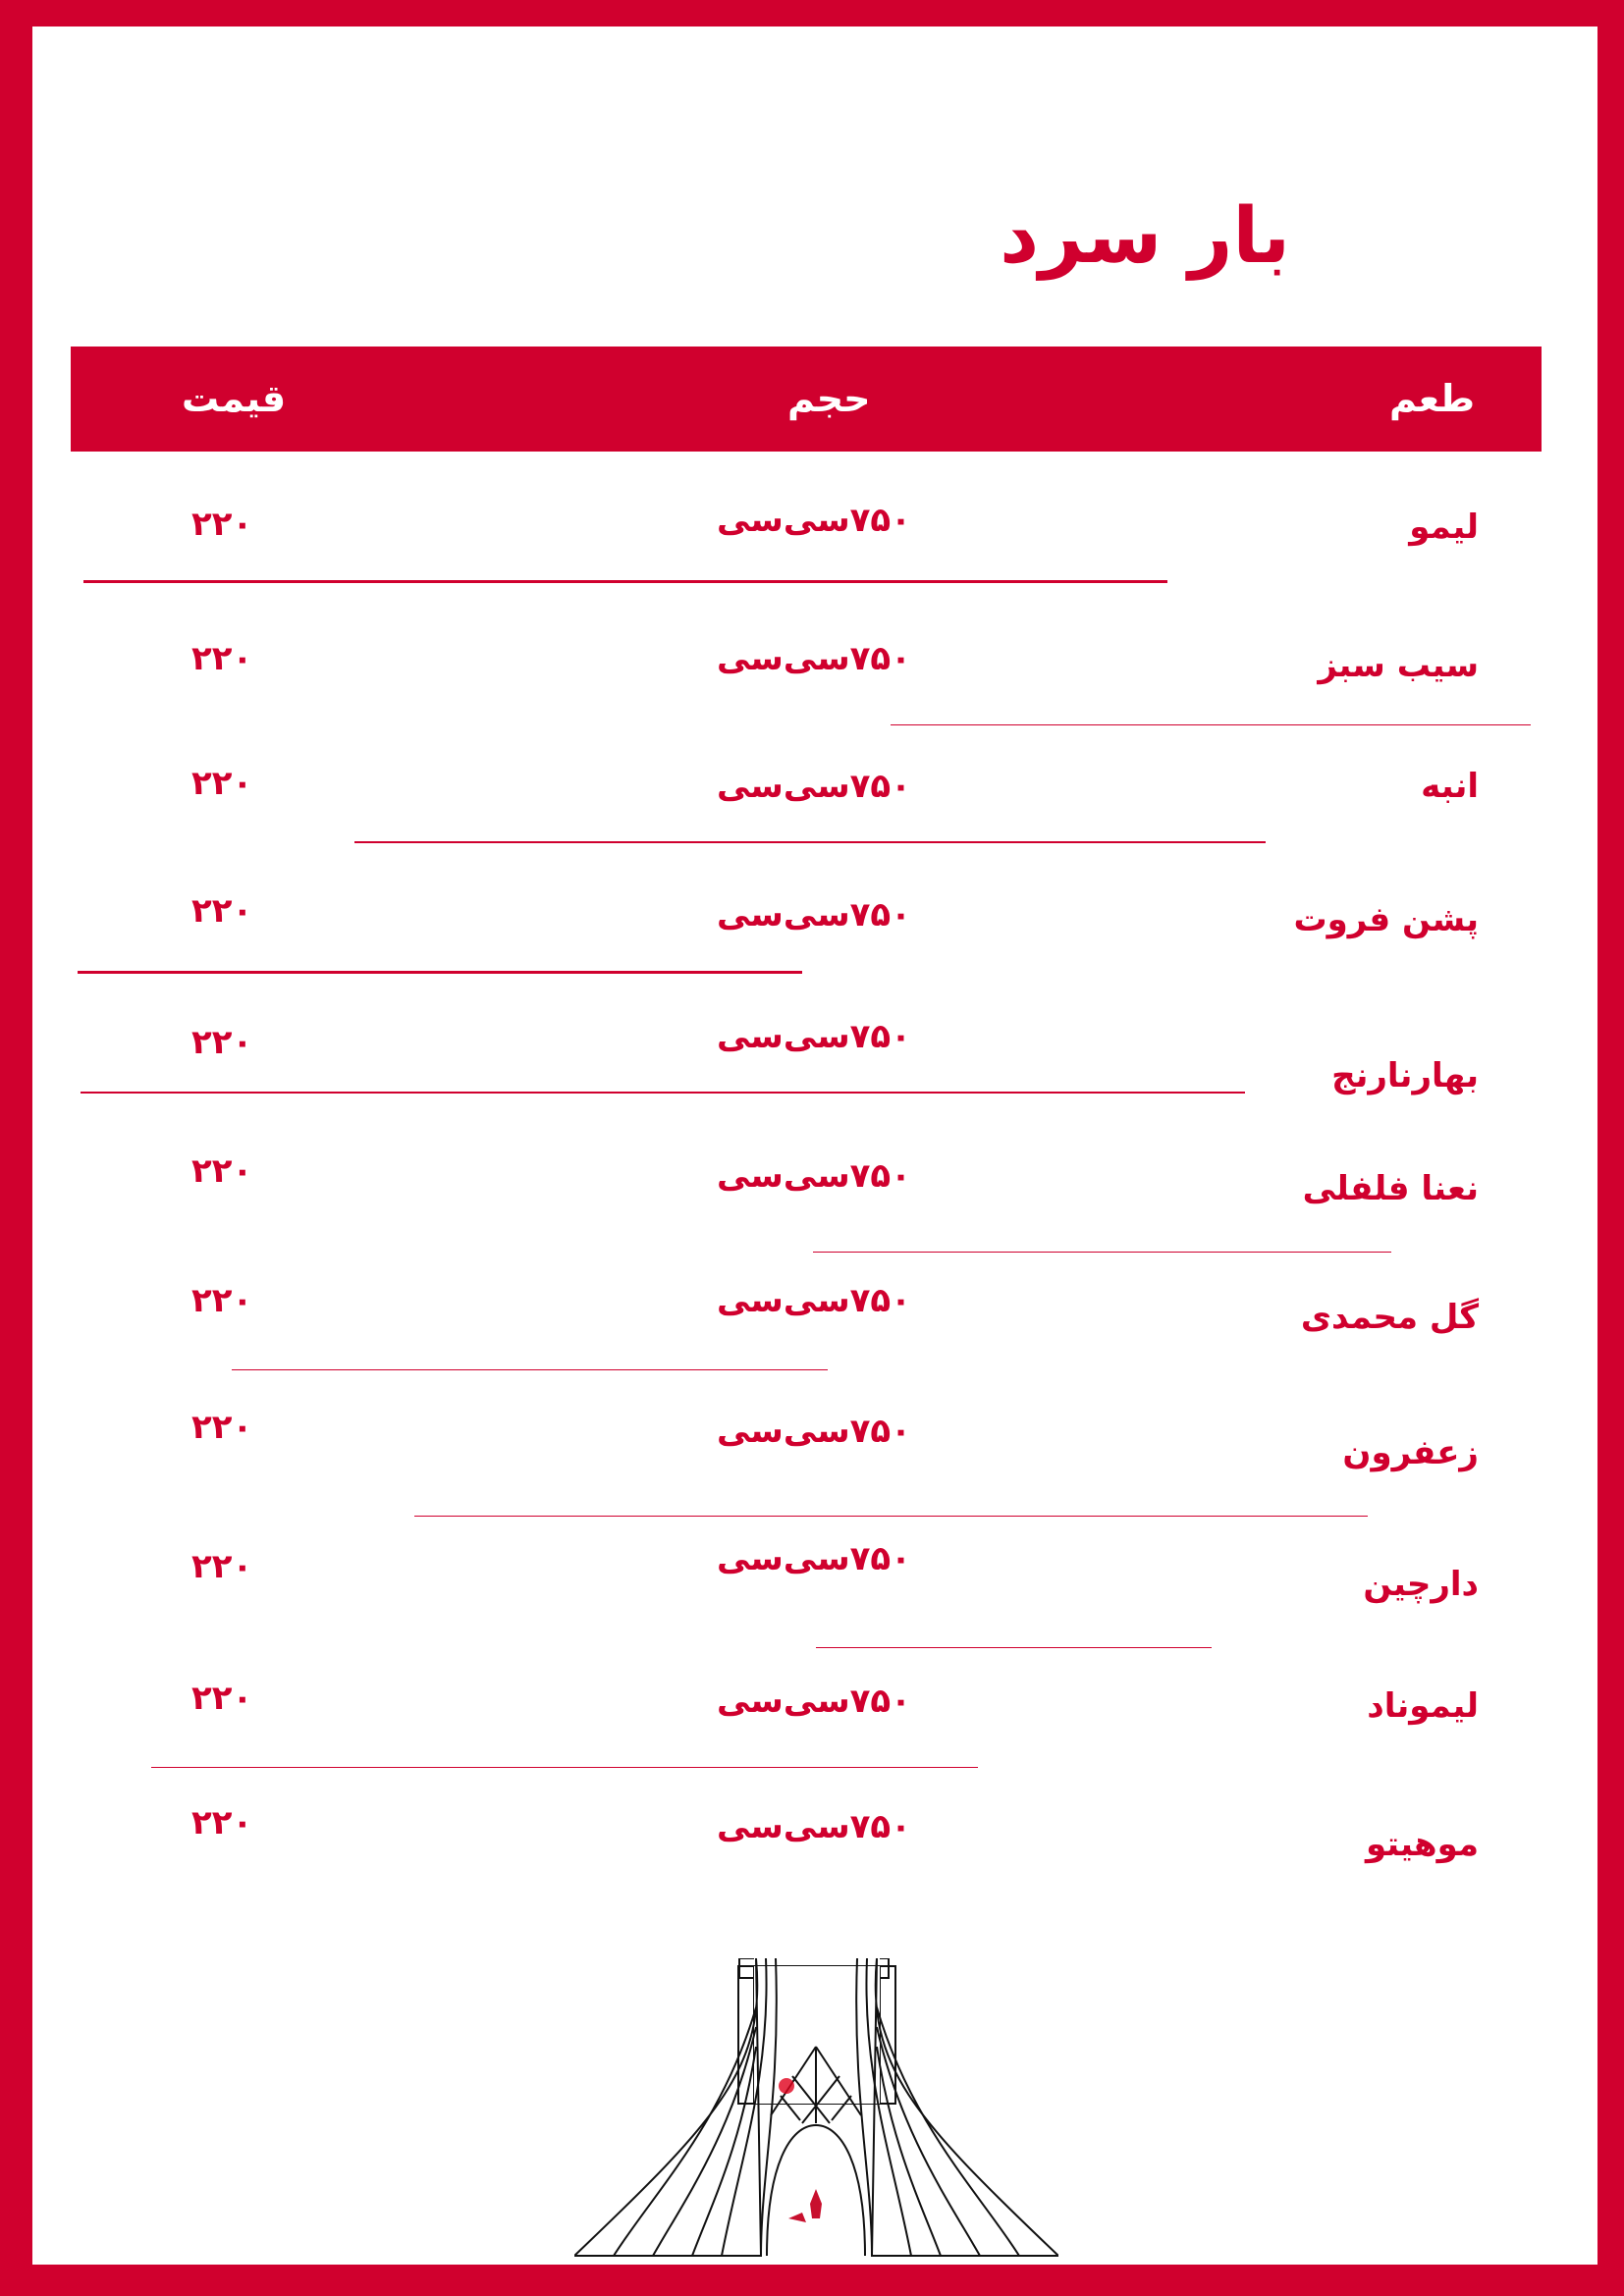  Describe the element at coordinates (1405, 1075) in the screenshot. I see `item-name: بهارنارنج` at that location.